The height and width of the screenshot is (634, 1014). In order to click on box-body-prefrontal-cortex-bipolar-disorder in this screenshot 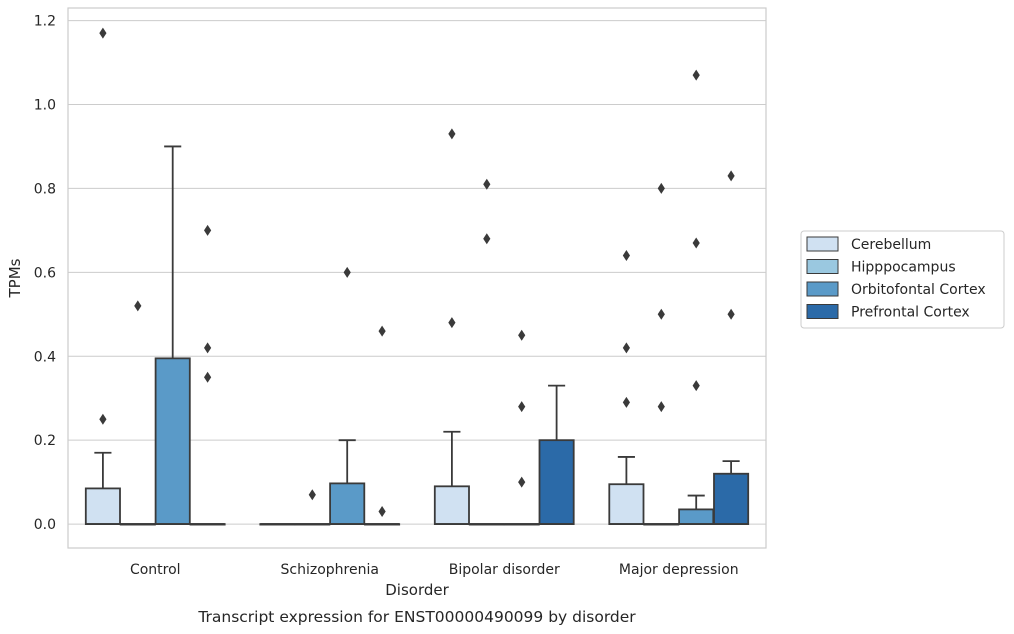, I will do `click(556, 482)`.